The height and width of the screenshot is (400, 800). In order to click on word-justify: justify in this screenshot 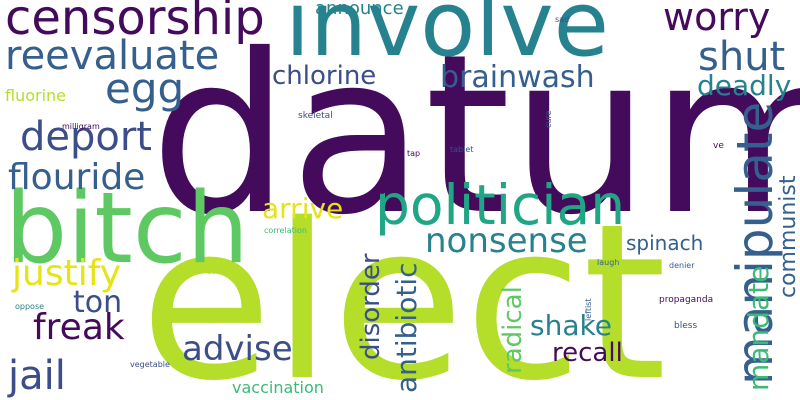, I will do `click(67, 273)`.